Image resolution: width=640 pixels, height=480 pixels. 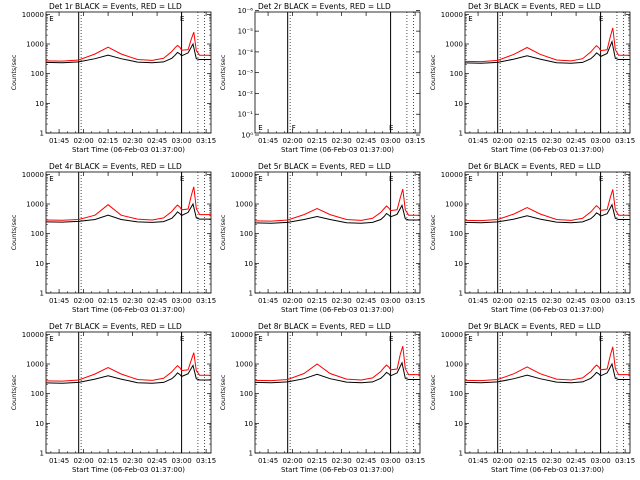 What do you see at coordinates (115, 6) in the screenshot?
I see `panel-title: Det 1r BLACK = Events, RED = LLD` at bounding box center [115, 6].